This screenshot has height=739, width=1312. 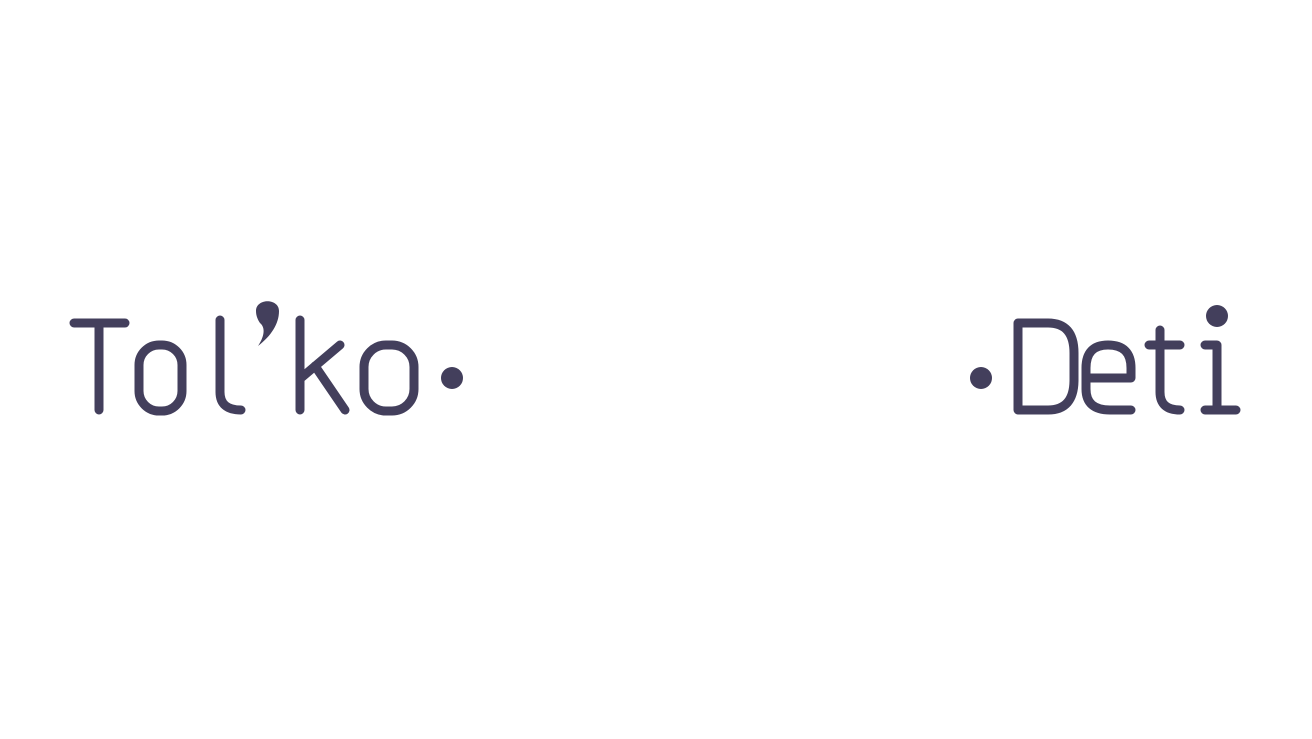 What do you see at coordinates (1046, 366) in the screenshot?
I see `logo-letter-d` at bounding box center [1046, 366].